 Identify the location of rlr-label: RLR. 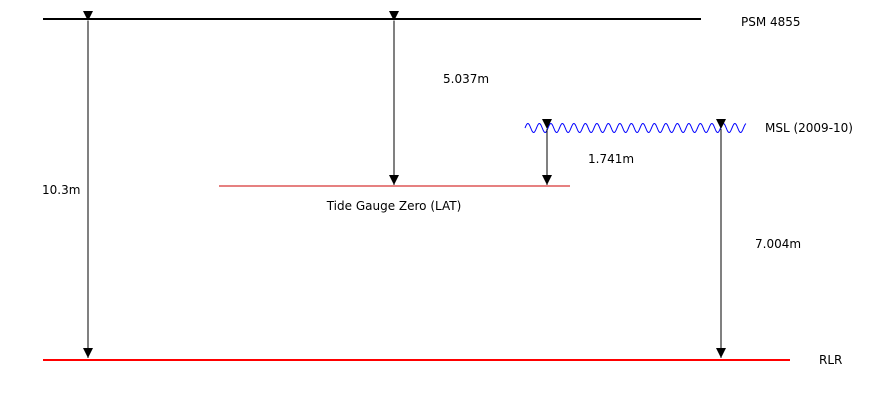
(830, 360).